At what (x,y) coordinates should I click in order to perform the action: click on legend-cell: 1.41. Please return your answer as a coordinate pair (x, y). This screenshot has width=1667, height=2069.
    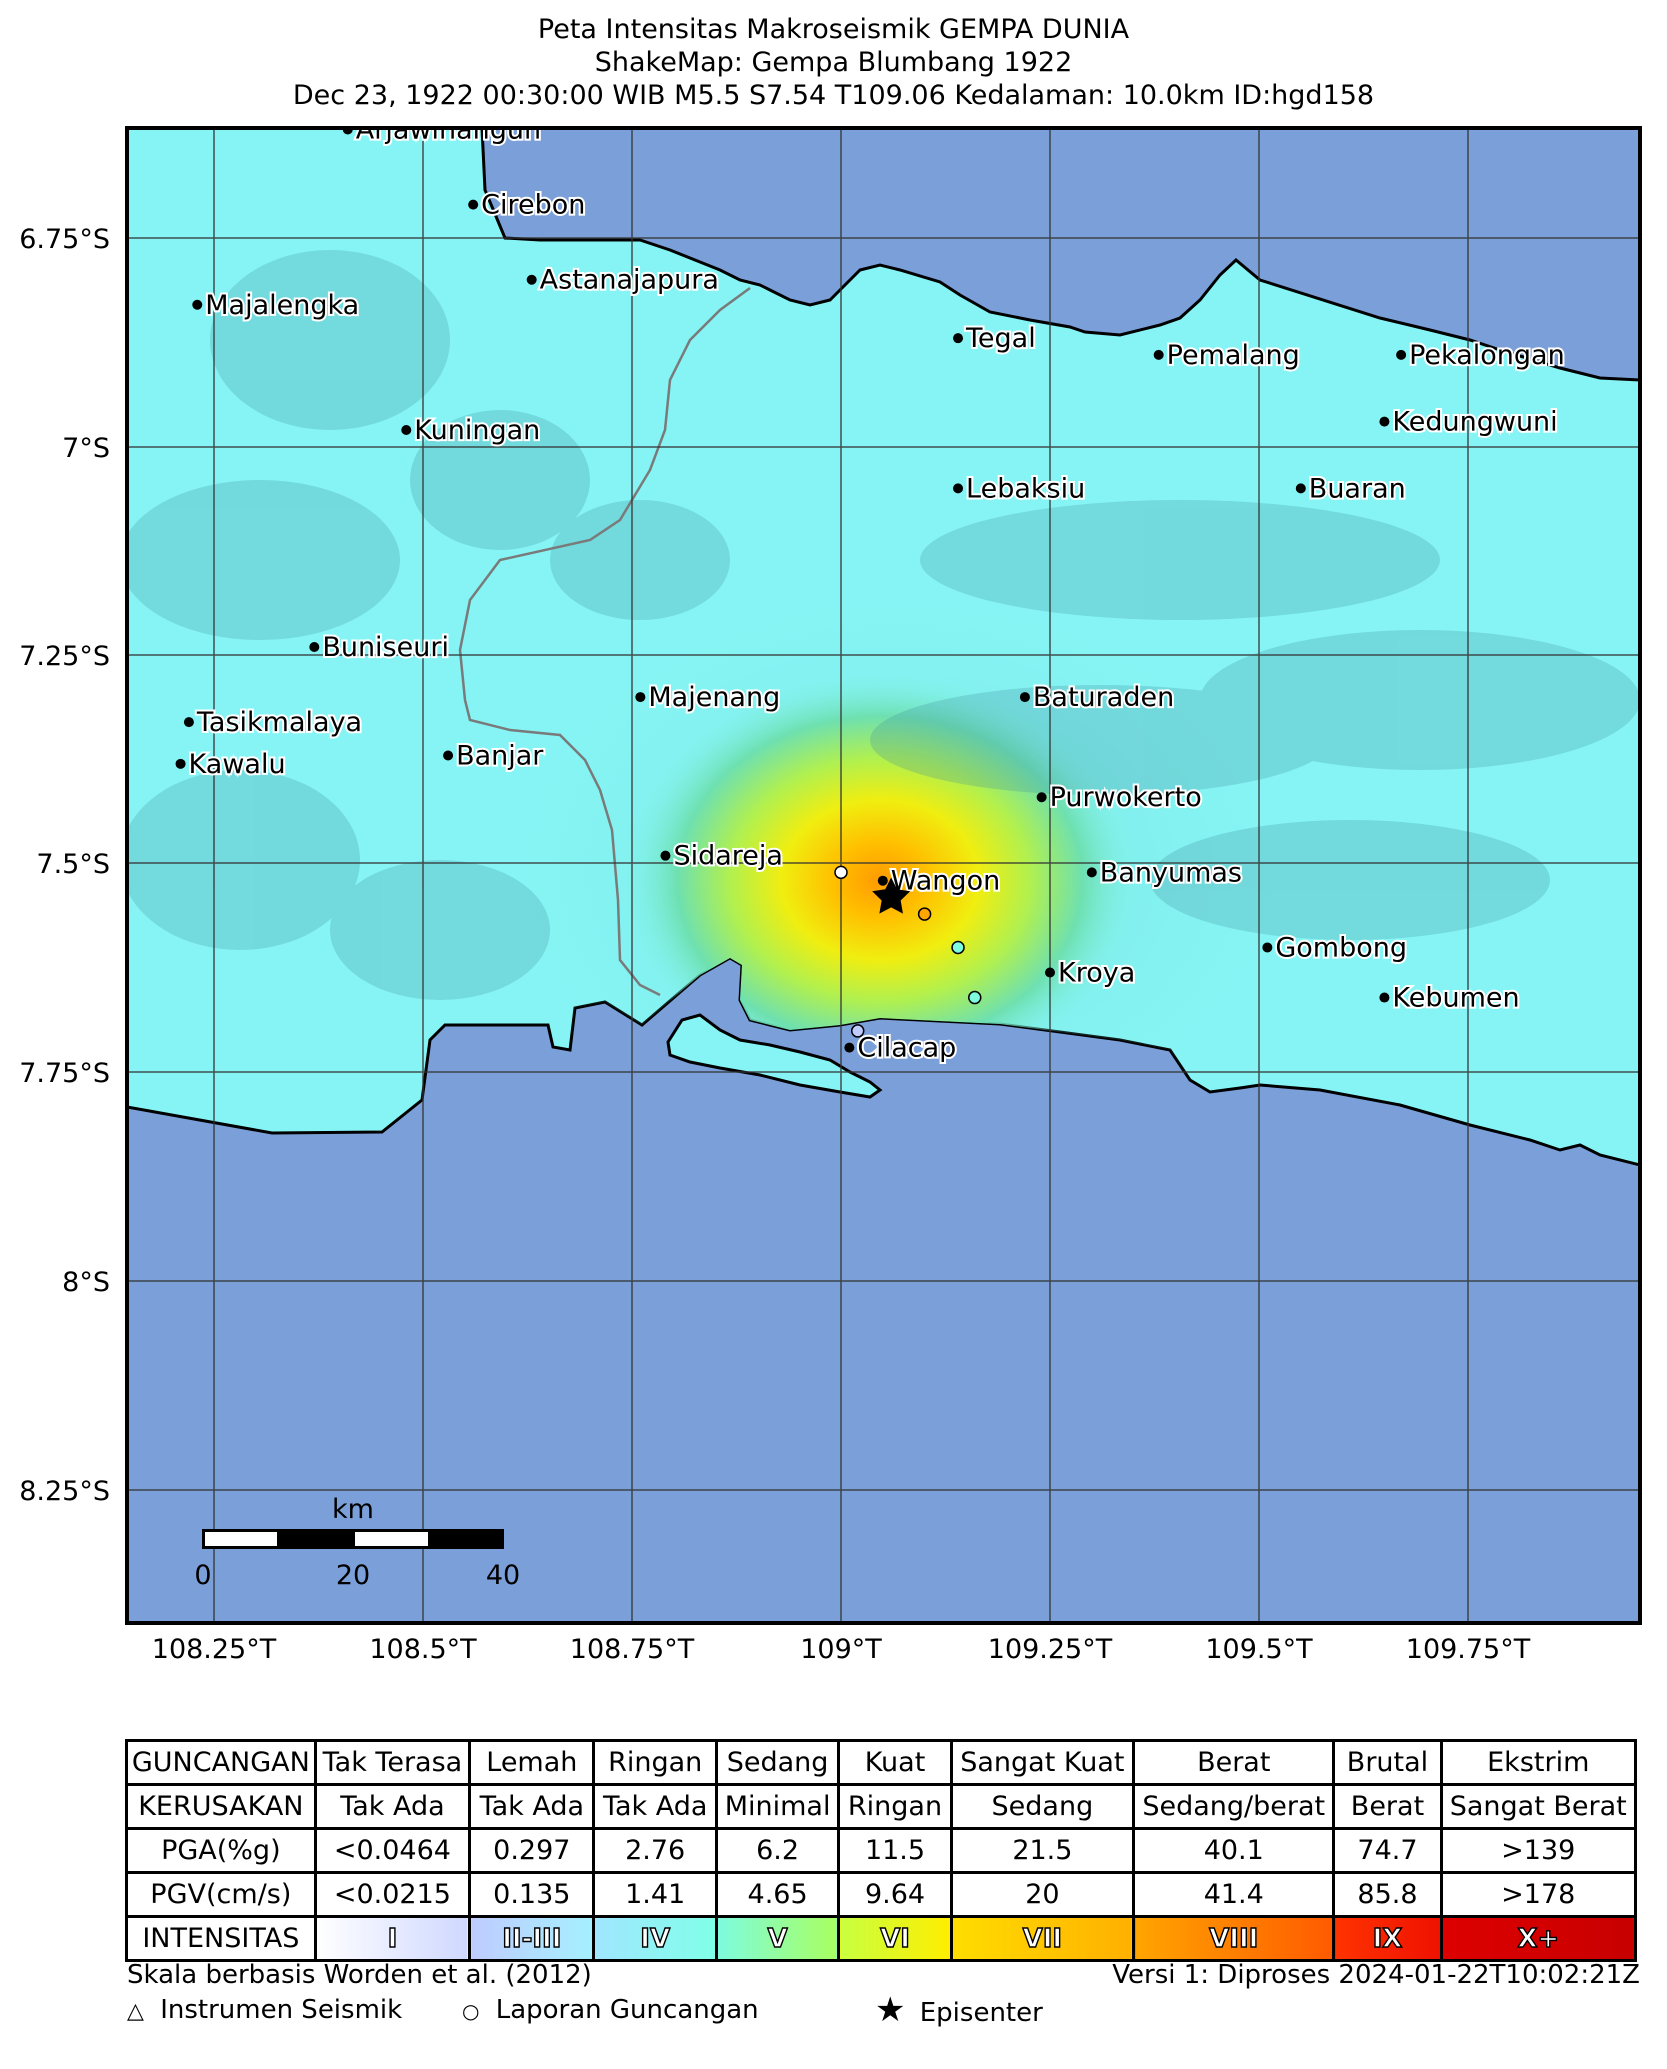
    Looking at the image, I should click on (655, 1894).